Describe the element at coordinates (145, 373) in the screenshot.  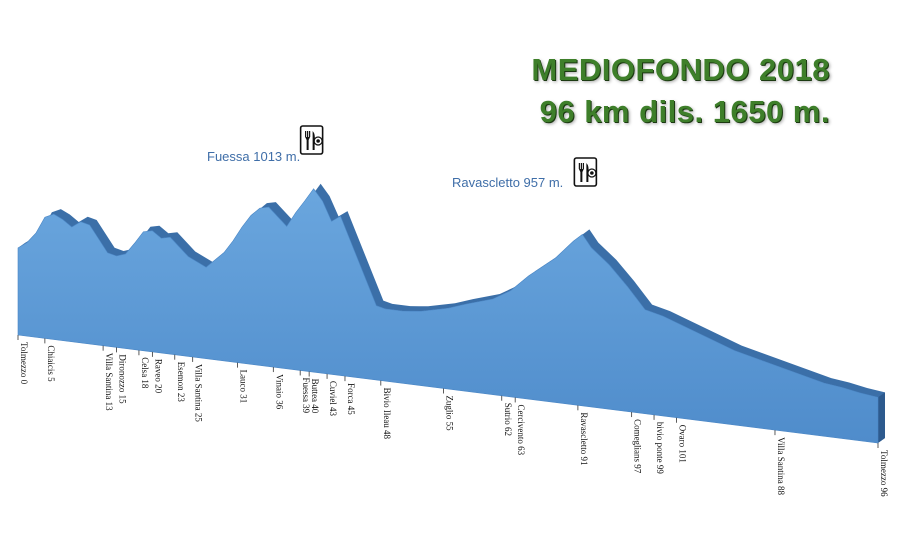
I see `location-label: Celsa 18` at that location.